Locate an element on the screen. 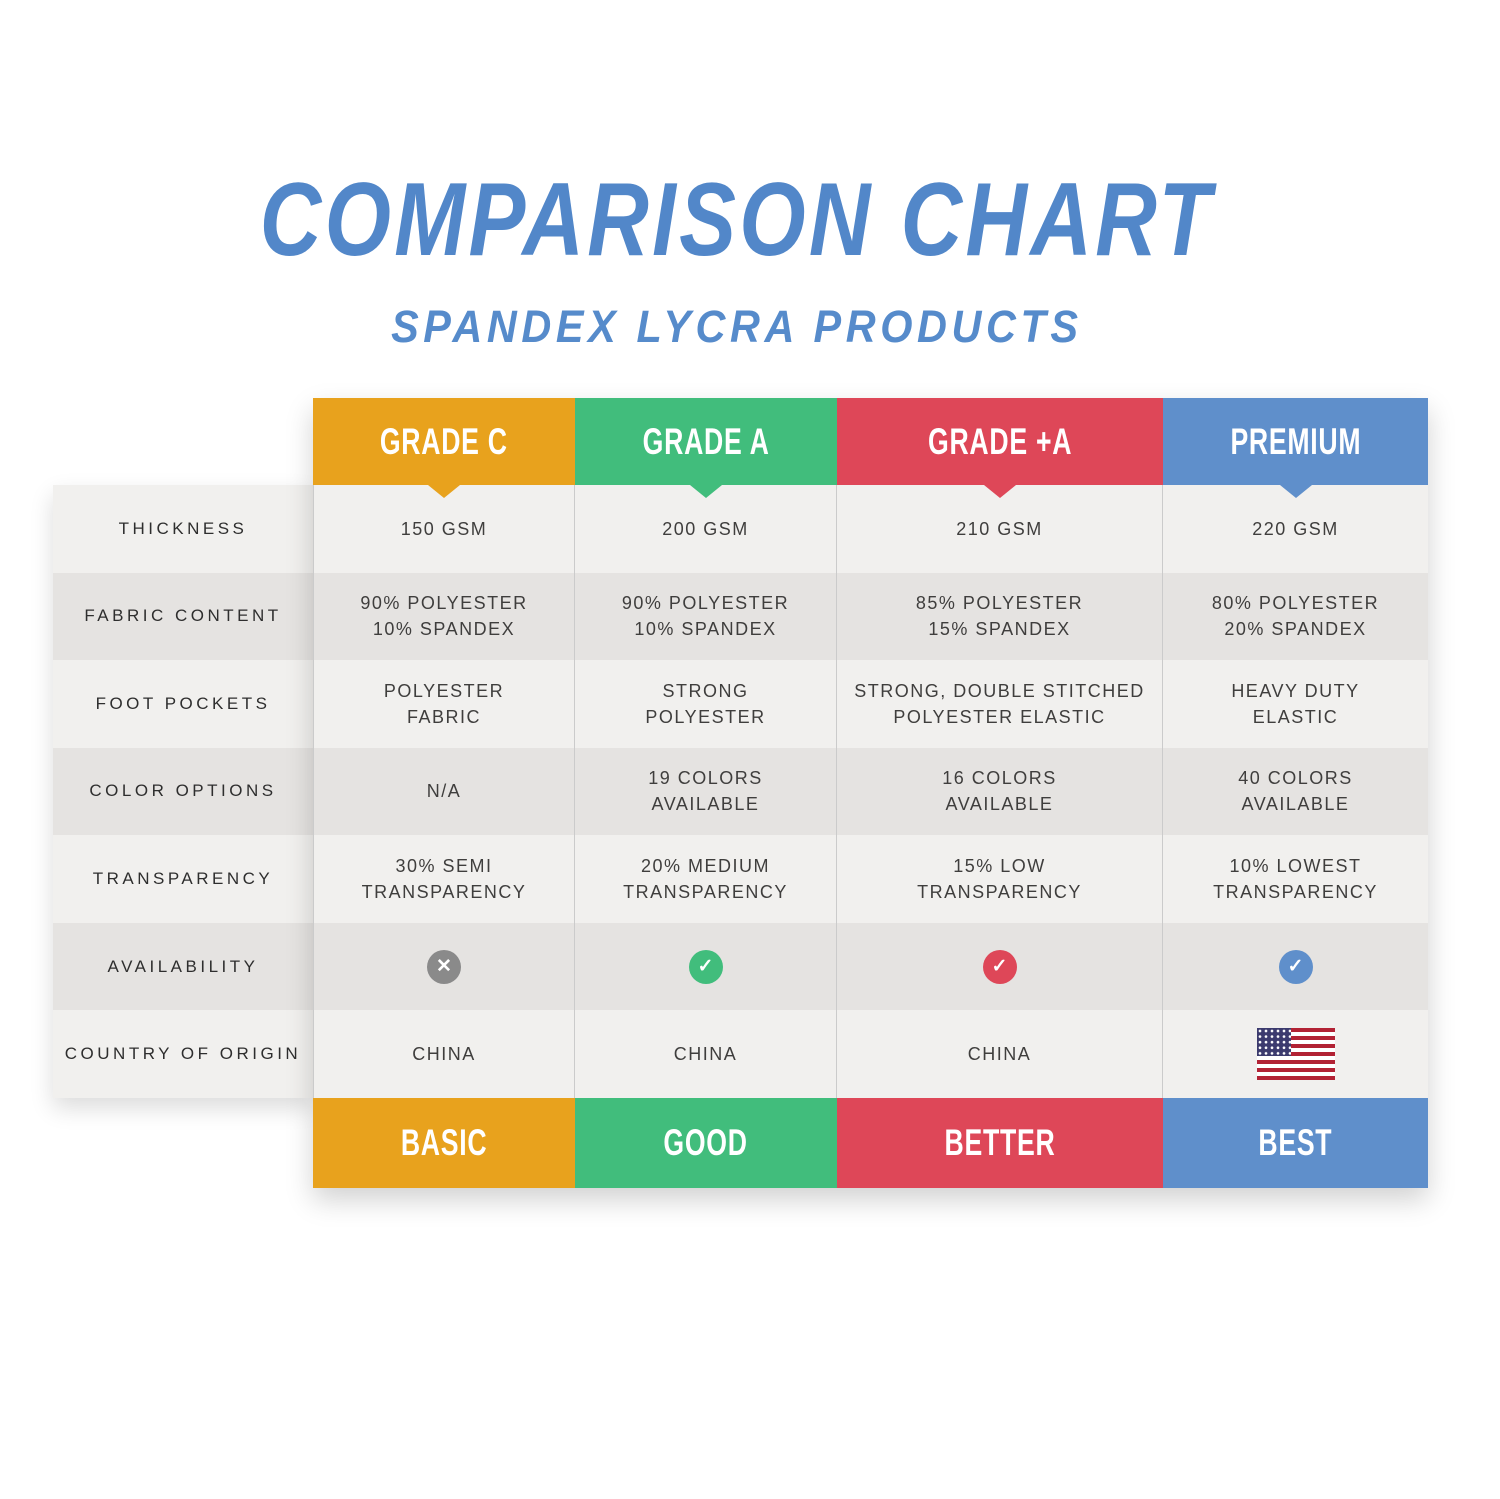 The height and width of the screenshot is (1499, 1500). cell-text-line: STRONG is located at coordinates (705, 690).